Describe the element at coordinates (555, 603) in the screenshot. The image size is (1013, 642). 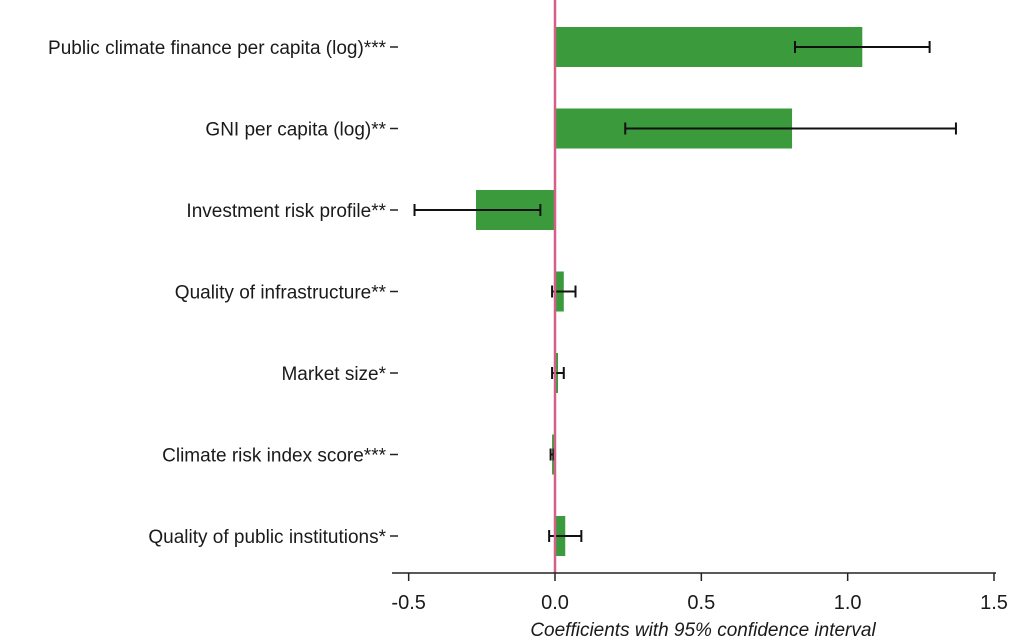
I see `x-tick-label-1: 0.0` at that location.